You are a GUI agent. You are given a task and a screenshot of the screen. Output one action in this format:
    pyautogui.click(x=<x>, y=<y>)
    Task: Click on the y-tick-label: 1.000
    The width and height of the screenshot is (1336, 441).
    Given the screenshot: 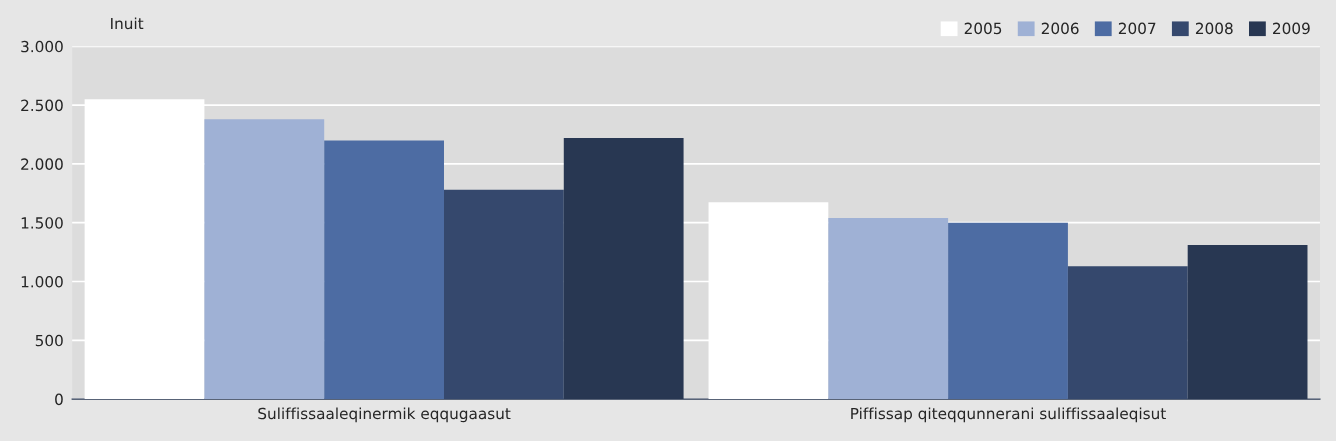 What is the action you would take?
    pyautogui.click(x=42, y=281)
    